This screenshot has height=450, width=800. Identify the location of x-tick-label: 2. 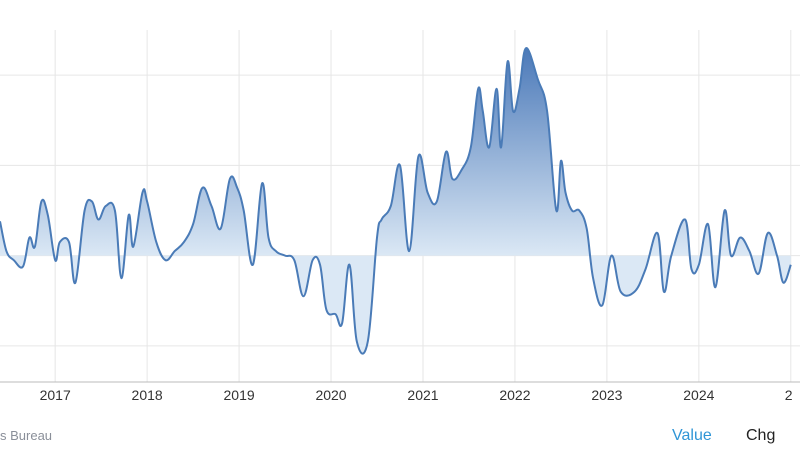
(789, 395).